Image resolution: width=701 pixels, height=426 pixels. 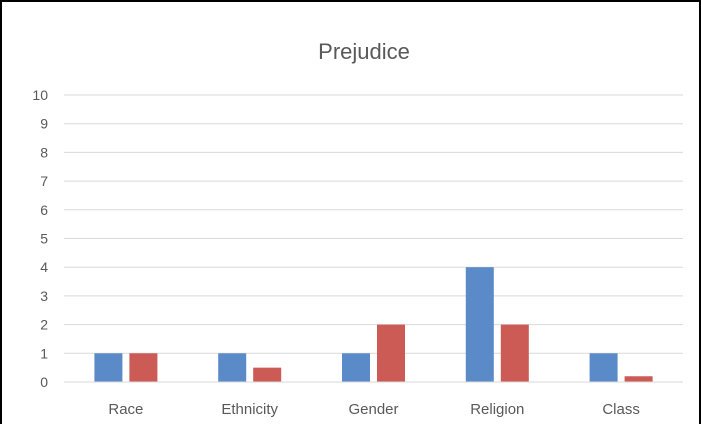 What do you see at coordinates (44, 267) in the screenshot?
I see `y-tick-label: 4` at bounding box center [44, 267].